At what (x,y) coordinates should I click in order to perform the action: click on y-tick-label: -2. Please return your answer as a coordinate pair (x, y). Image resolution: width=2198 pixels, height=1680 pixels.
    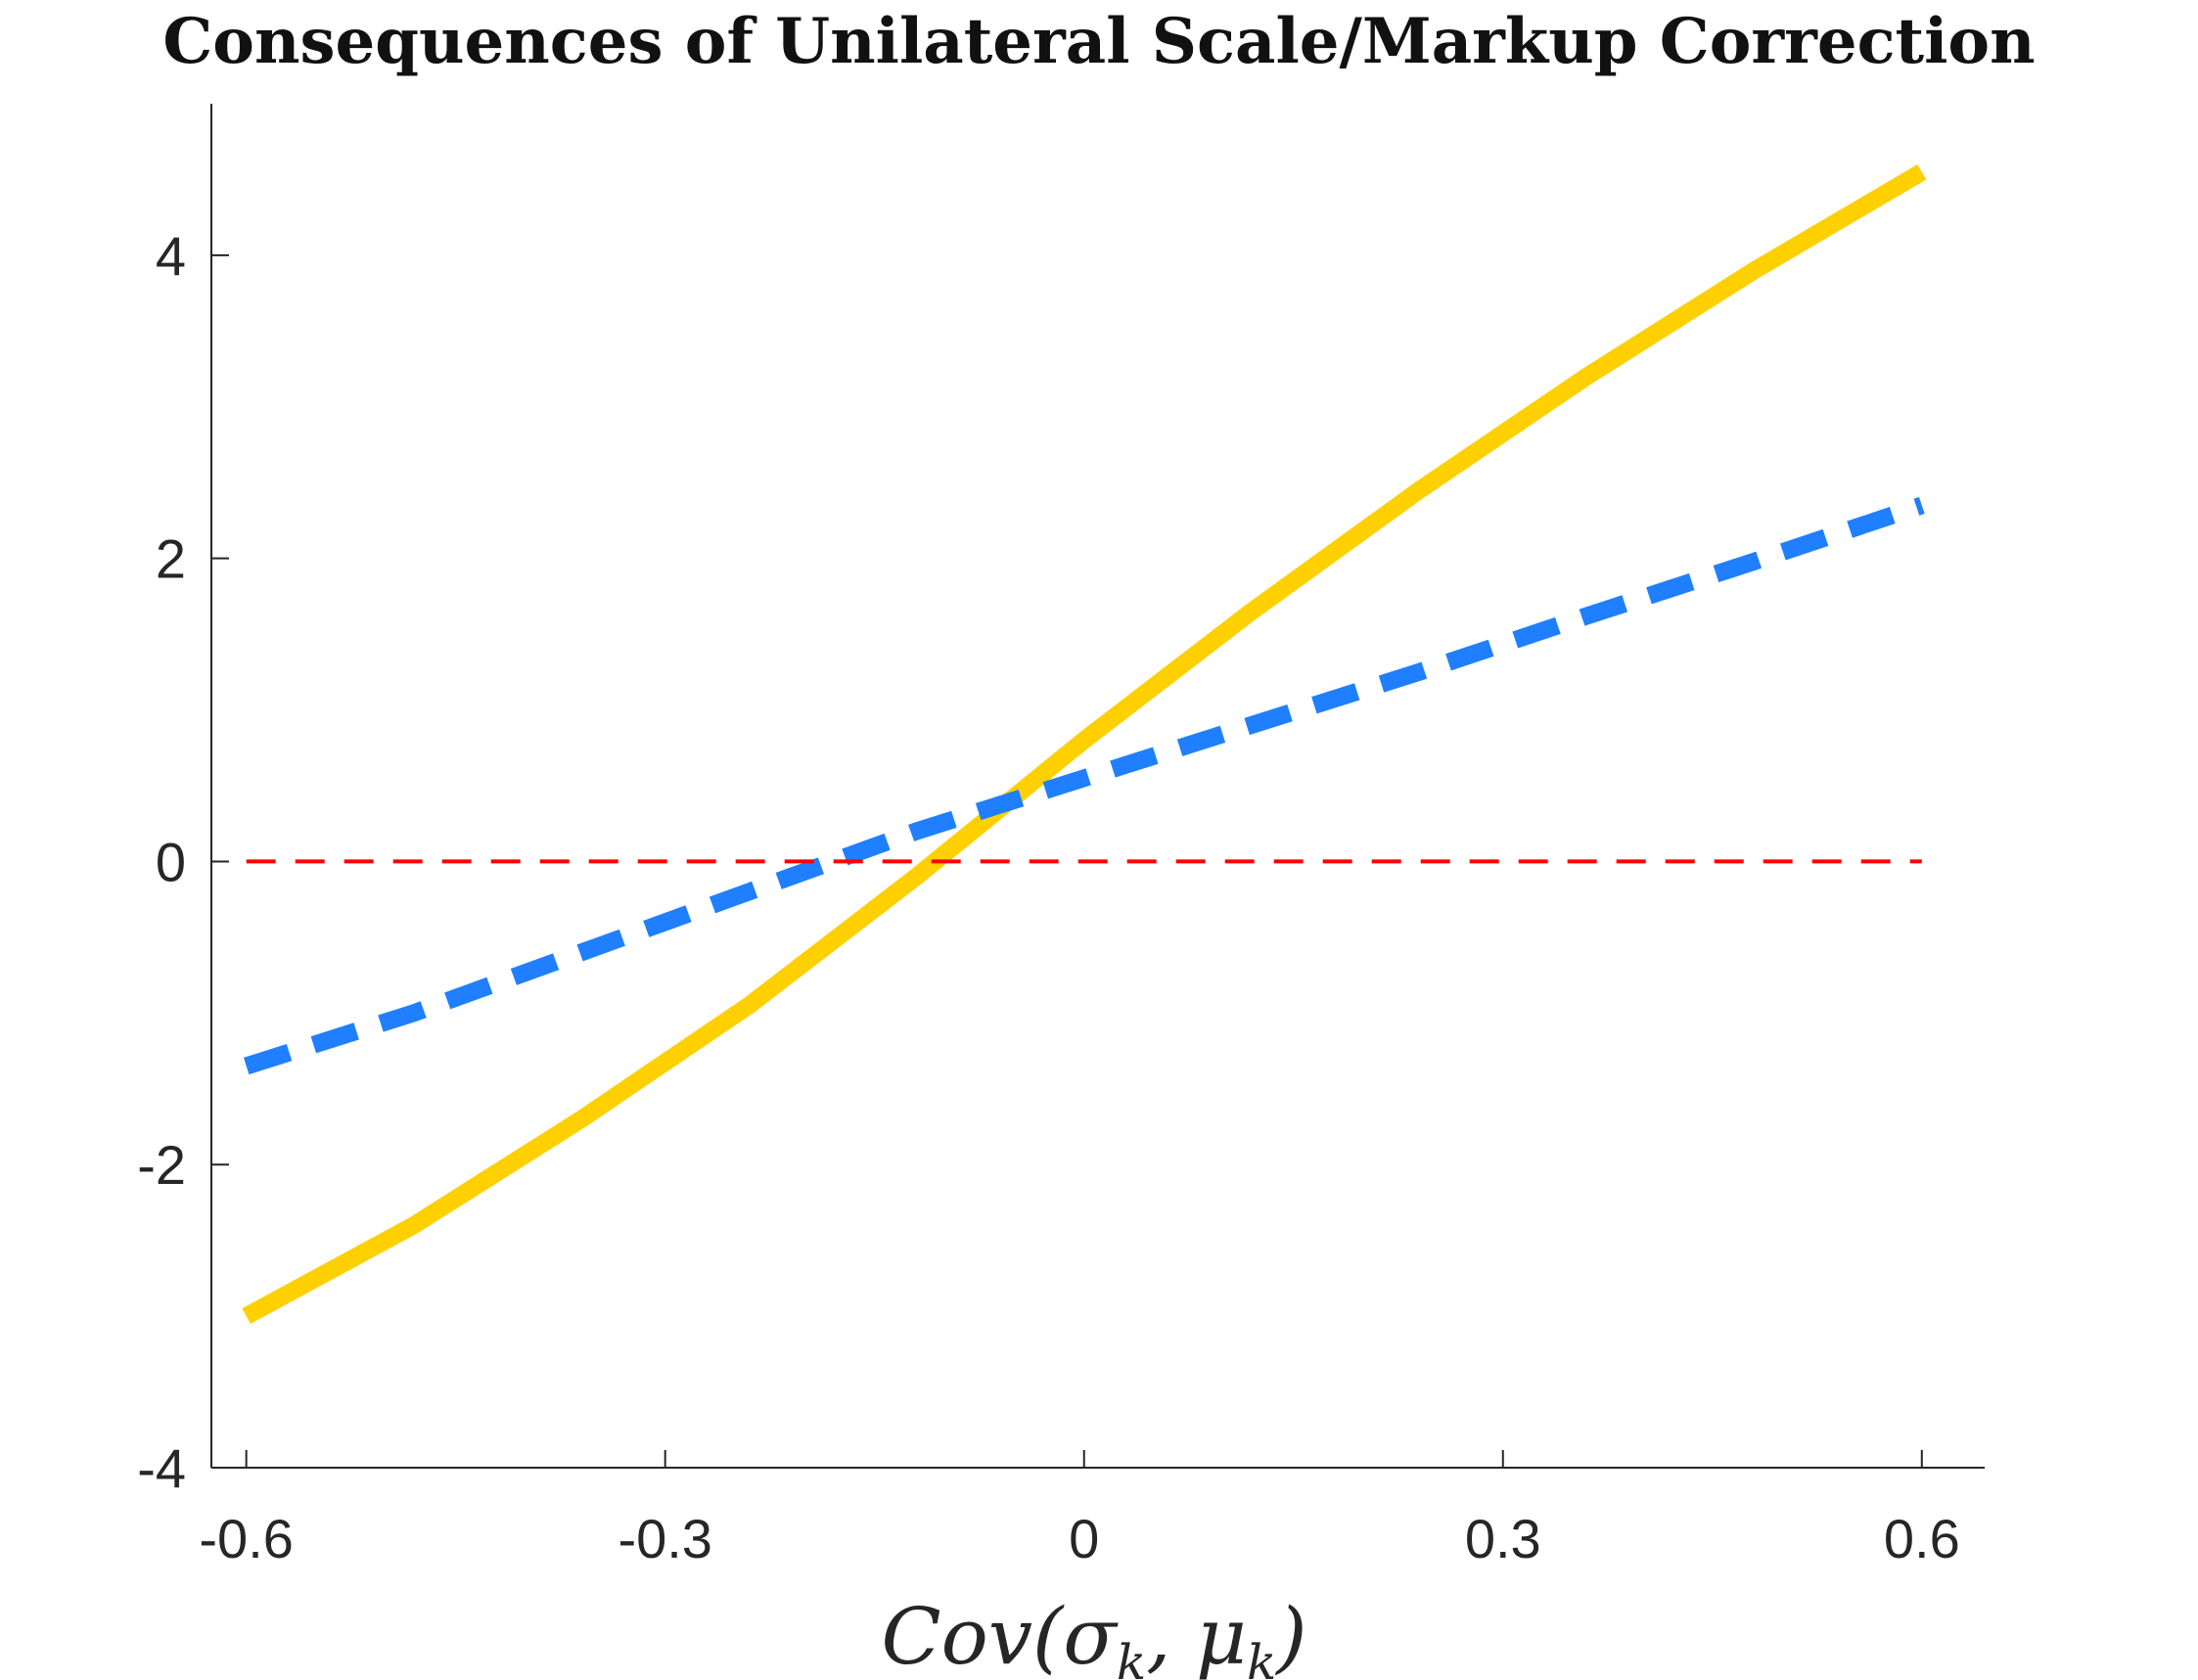
    Looking at the image, I should click on (161, 1165).